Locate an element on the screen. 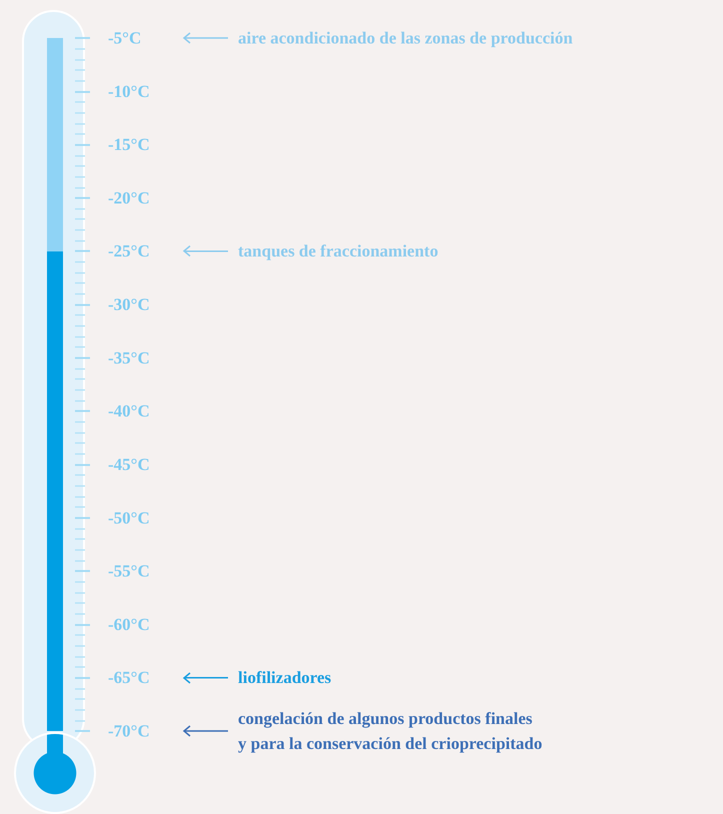 The width and height of the screenshot is (723, 814). y-tick-label: -30°C is located at coordinates (129, 304).